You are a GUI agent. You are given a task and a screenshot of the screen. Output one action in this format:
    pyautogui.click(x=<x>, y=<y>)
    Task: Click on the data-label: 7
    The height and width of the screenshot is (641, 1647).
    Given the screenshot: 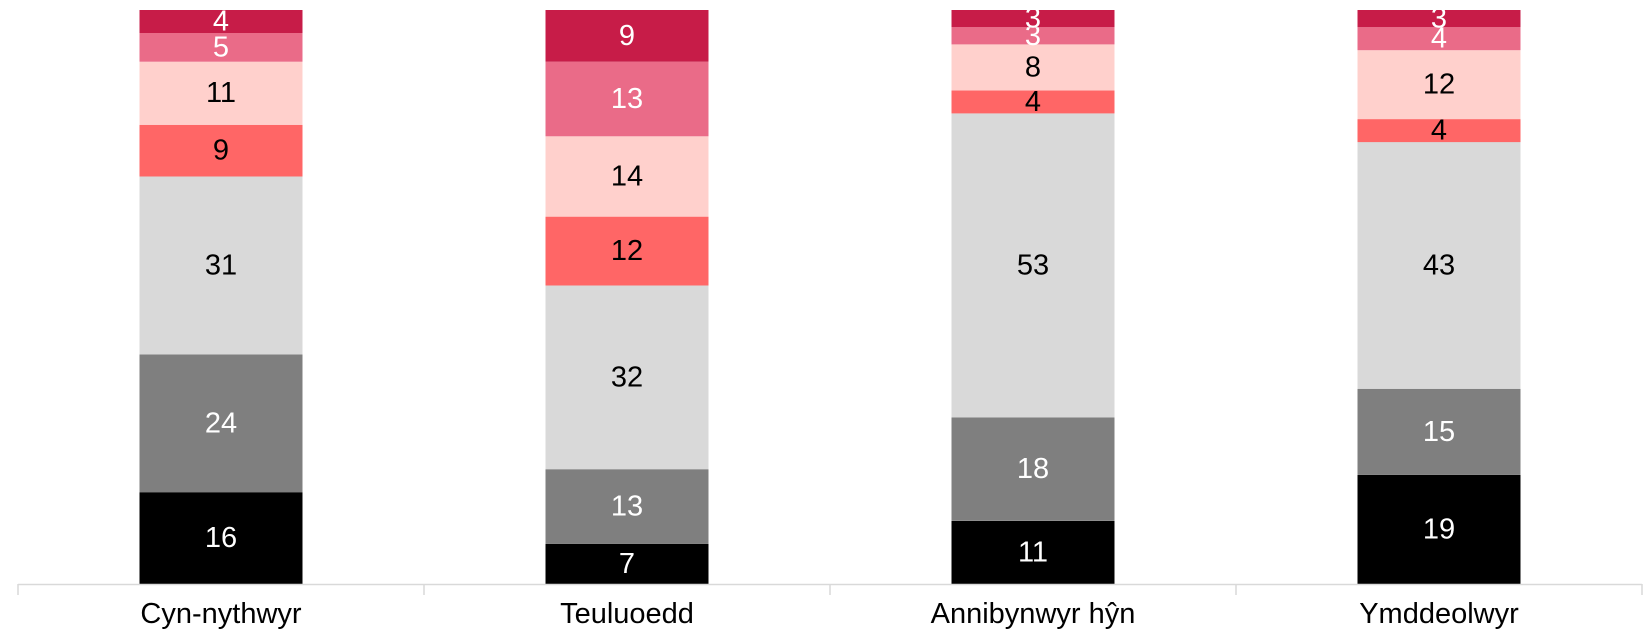 What is the action you would take?
    pyautogui.click(x=627, y=564)
    